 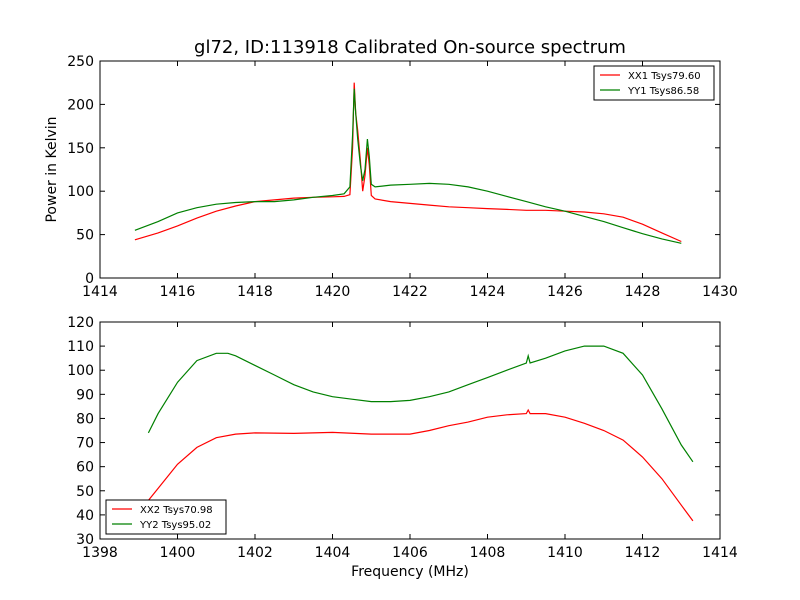 I want to click on top-y-tick-label: 250, so click(x=80, y=62).